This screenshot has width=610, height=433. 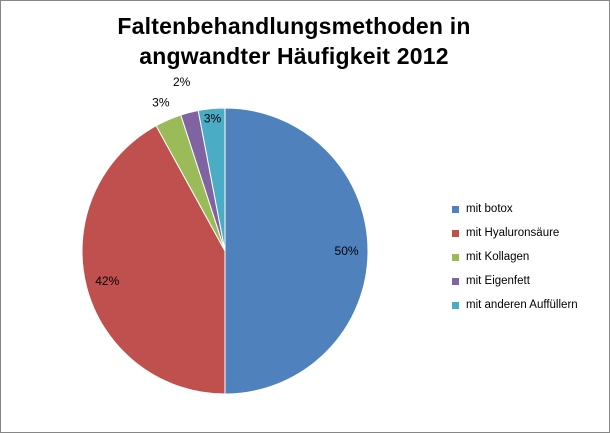 What do you see at coordinates (489, 209) in the screenshot?
I see `legend-label: mit botox` at bounding box center [489, 209].